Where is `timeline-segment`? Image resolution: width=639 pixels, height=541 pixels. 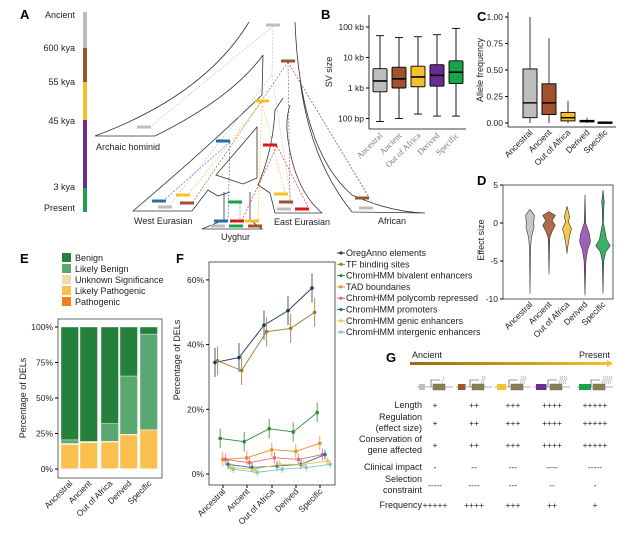 timeline-segment is located at coordinates (85, 154).